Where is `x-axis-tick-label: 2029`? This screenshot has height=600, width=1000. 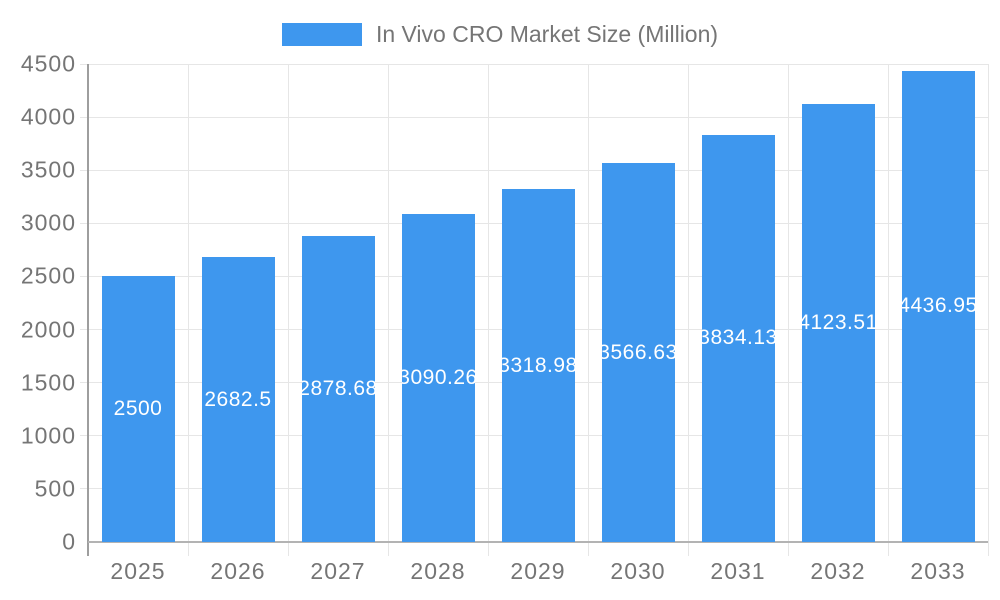 x-axis-tick-label: 2029 is located at coordinates (538, 571).